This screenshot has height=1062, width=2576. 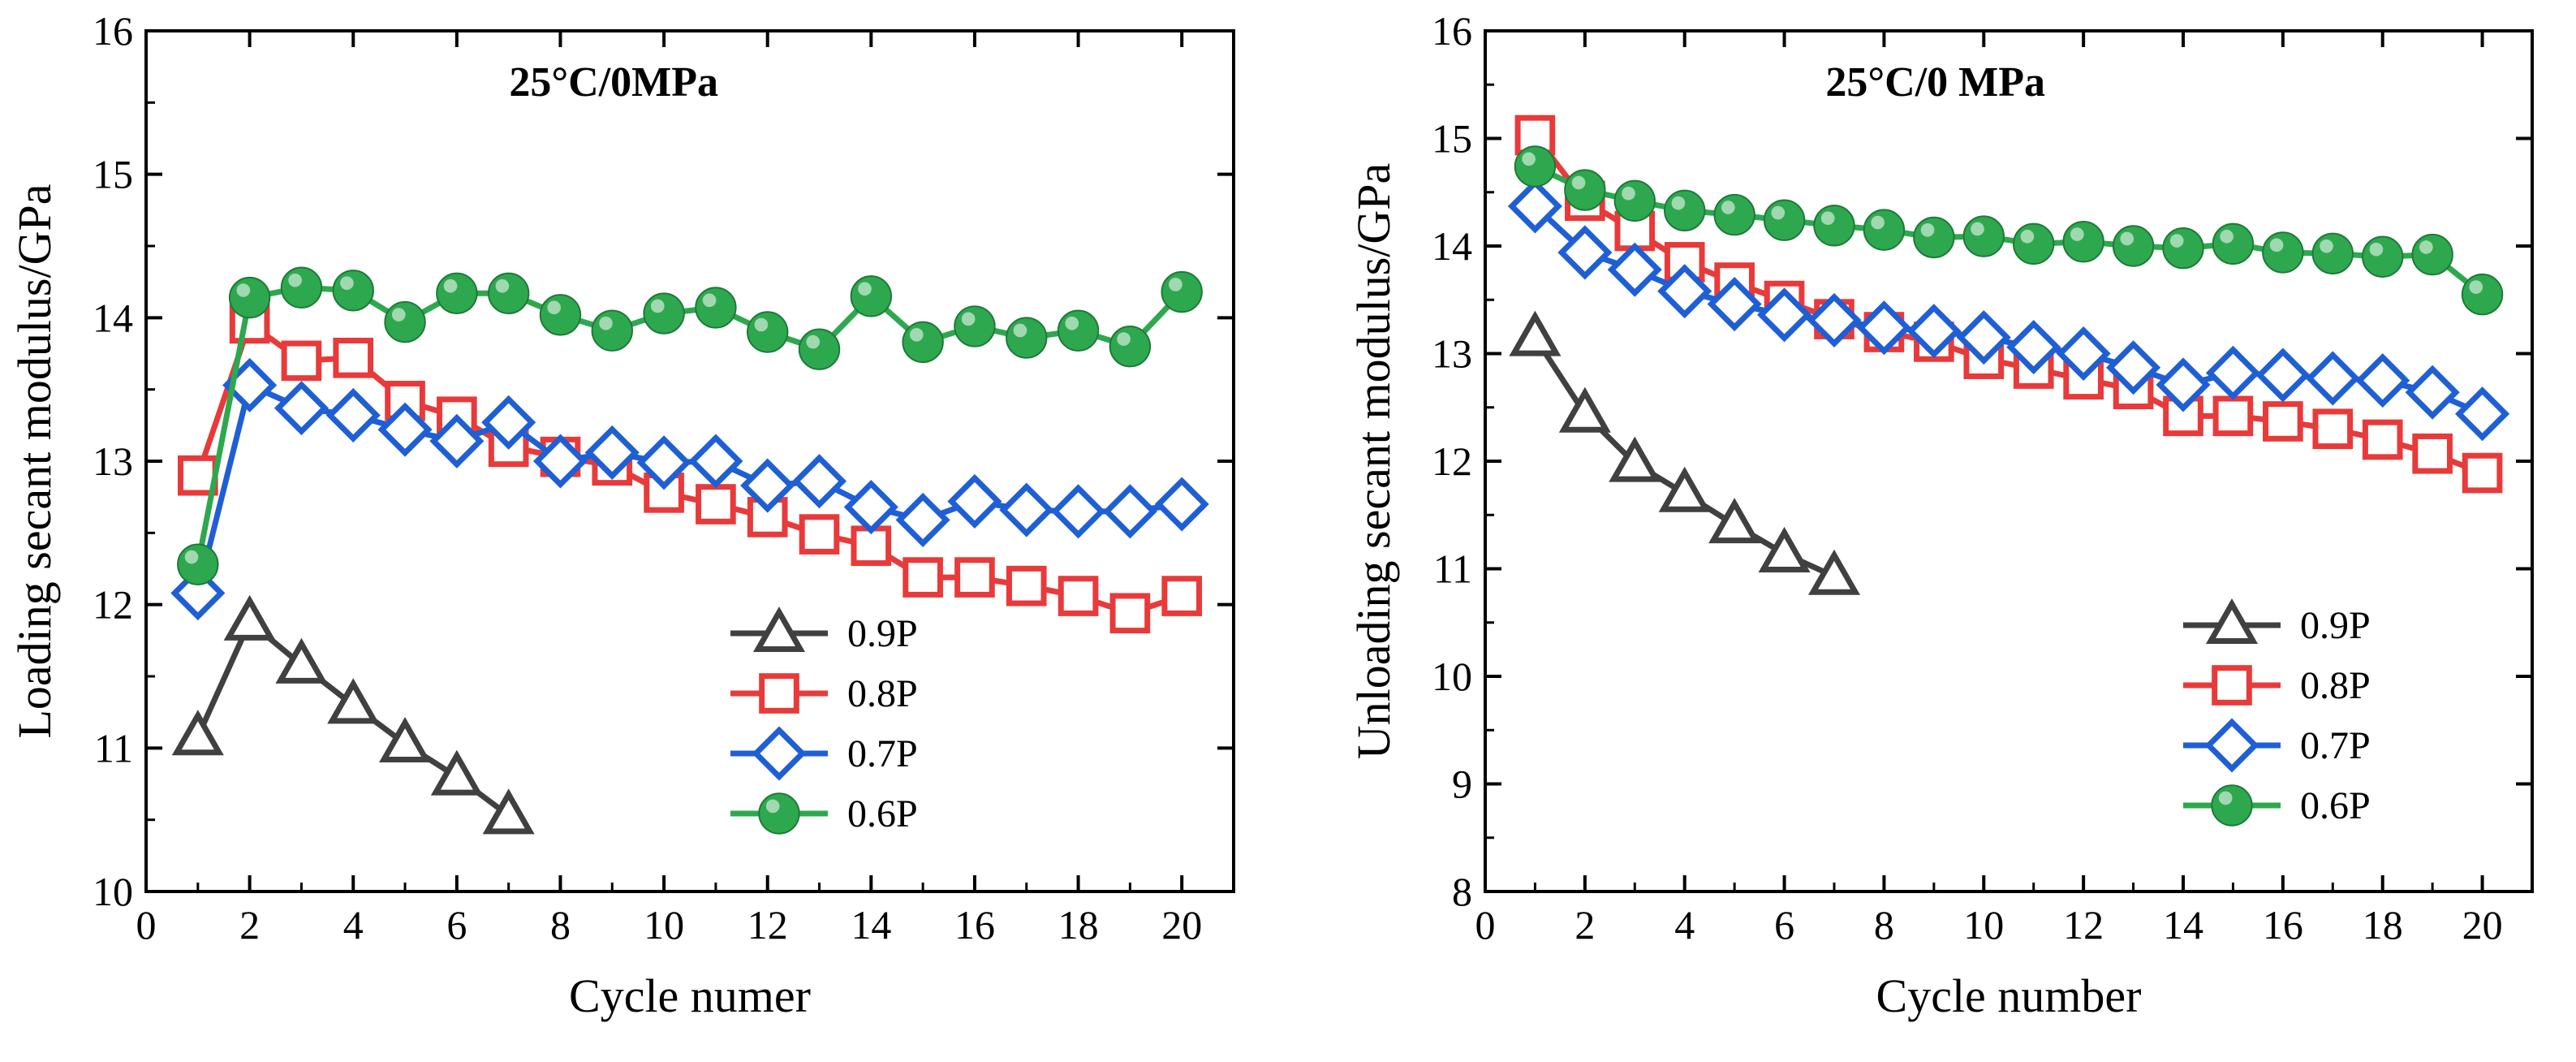 I want to click on legend: 0.9P 0.8P 0.7P 0.6P, so click(x=824, y=720).